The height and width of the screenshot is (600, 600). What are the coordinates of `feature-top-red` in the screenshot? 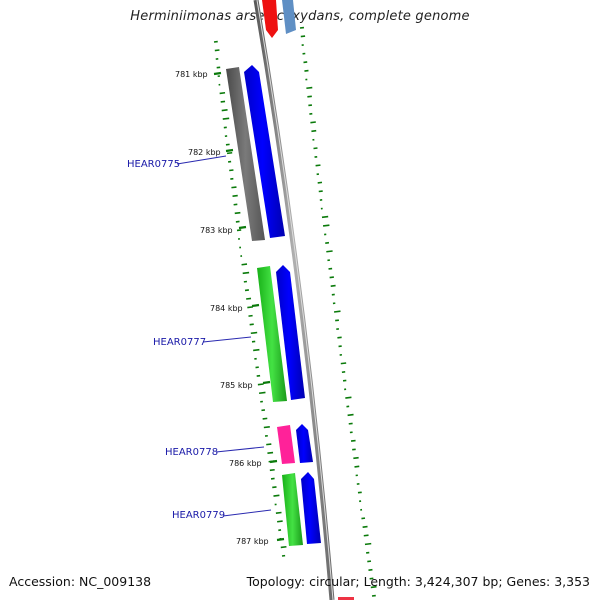 It's located at (270, 19).